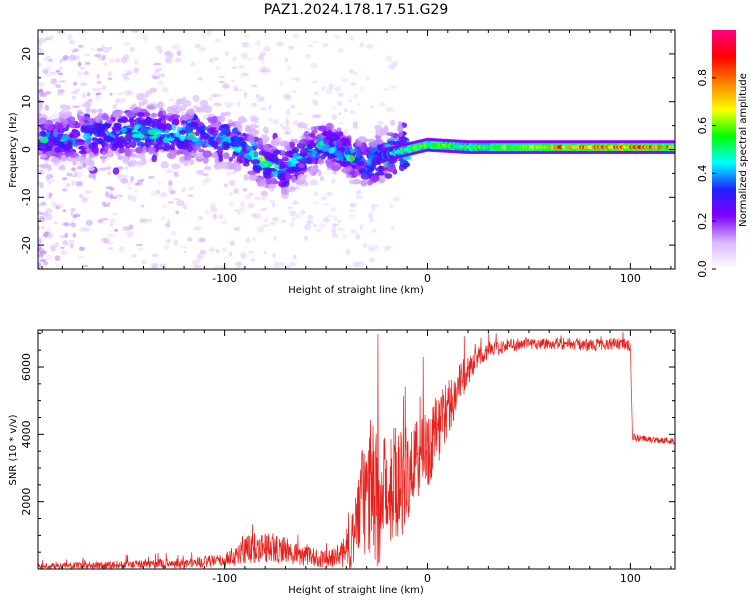  Describe the element at coordinates (724, 149) in the screenshot. I see `colorbar-bar` at that location.